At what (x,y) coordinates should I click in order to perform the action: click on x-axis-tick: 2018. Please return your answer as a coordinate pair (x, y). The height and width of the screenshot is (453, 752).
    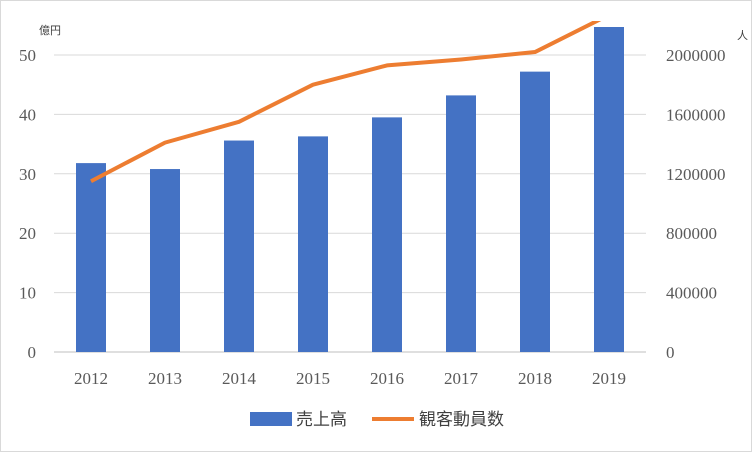
    Looking at the image, I should click on (535, 378).